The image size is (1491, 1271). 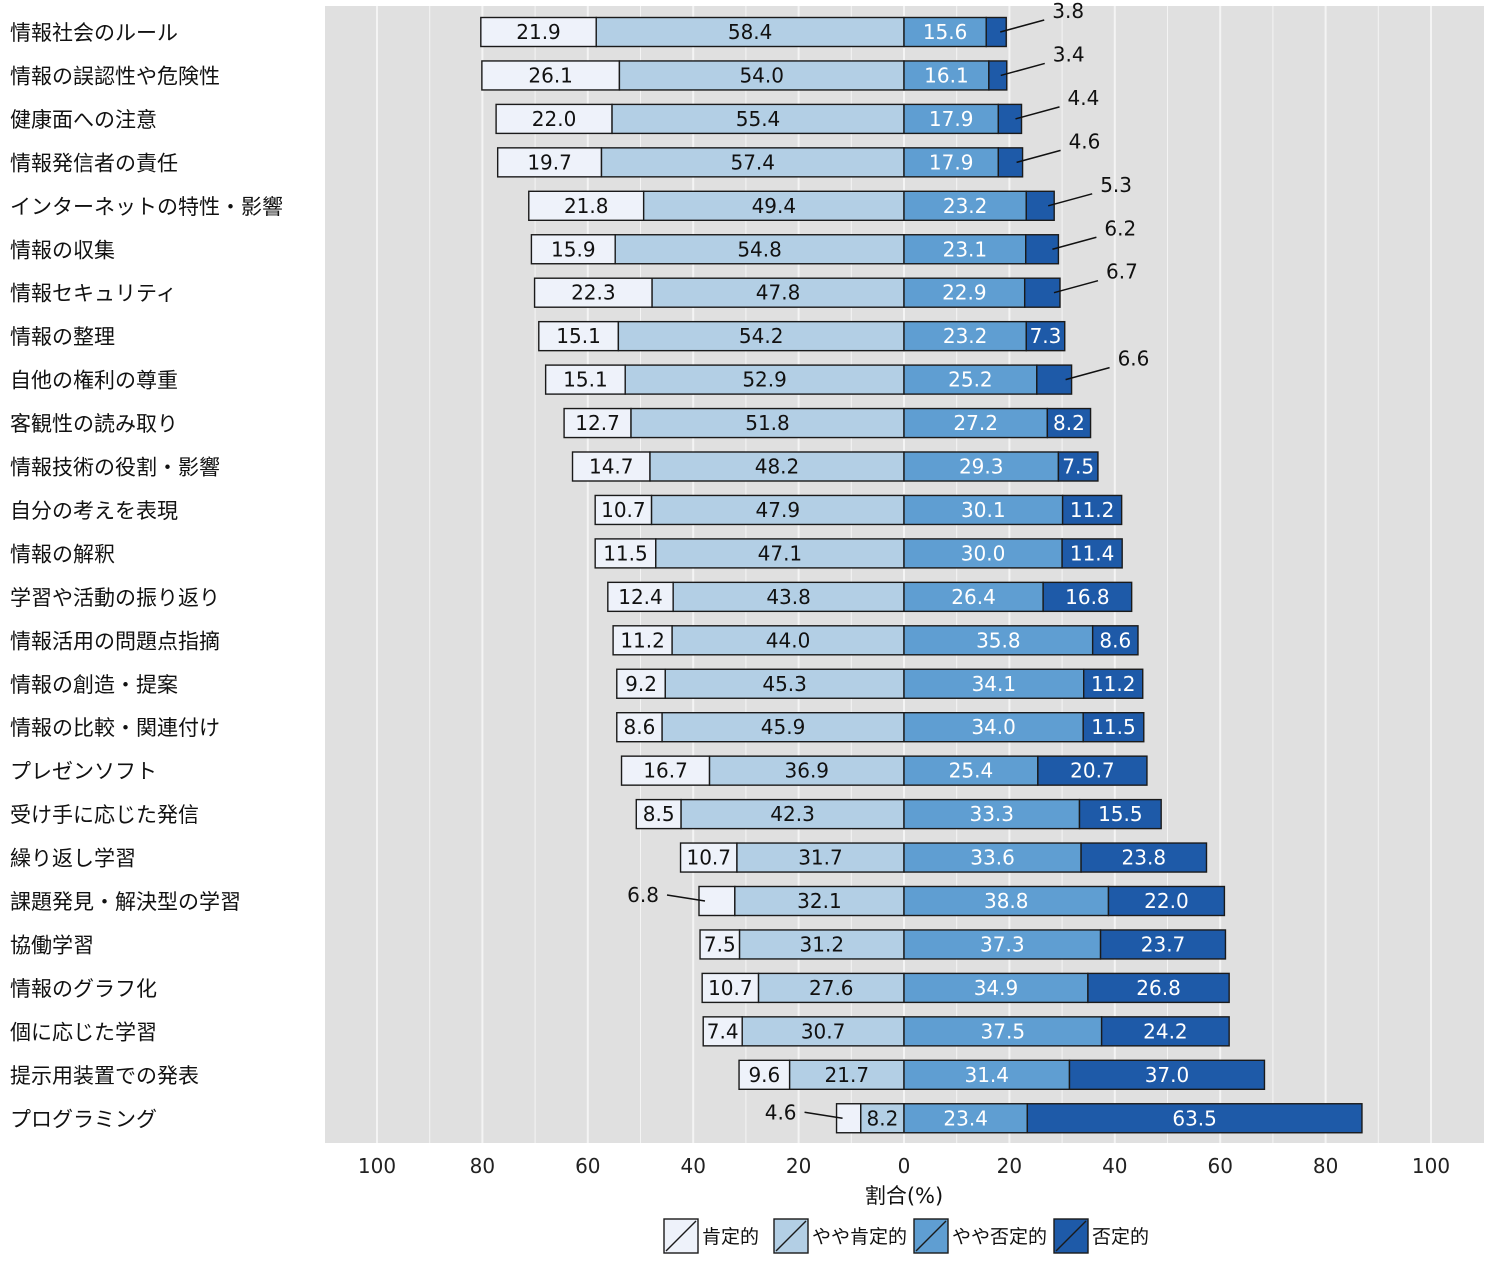 I want to click on data-label: 11.4, so click(x=1092, y=553).